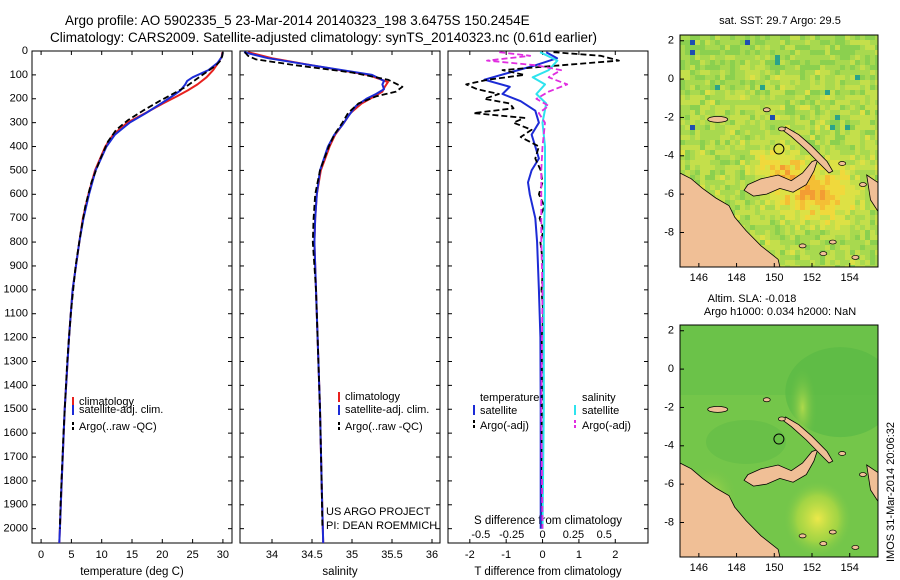  Describe the element at coordinates (16, 481) in the screenshot. I see `y-tick-label: 1800` at that location.